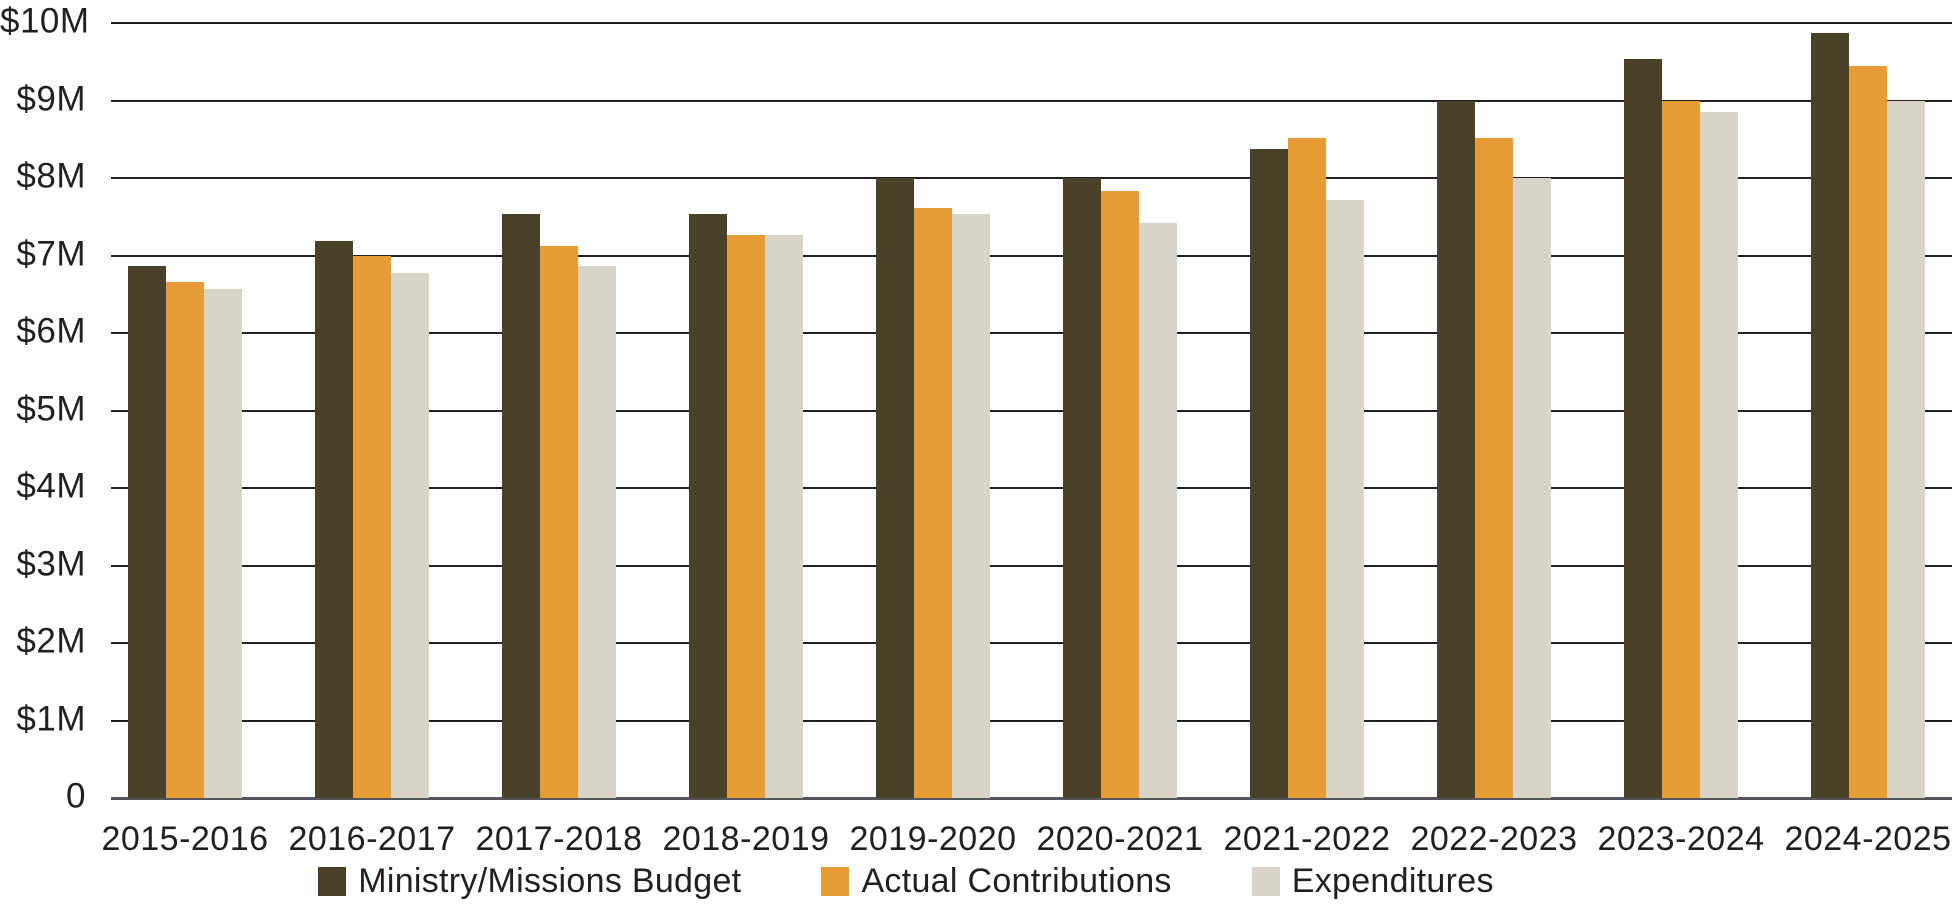  Describe the element at coordinates (1031, 798) in the screenshot. I see `x-axis-baseline` at that location.